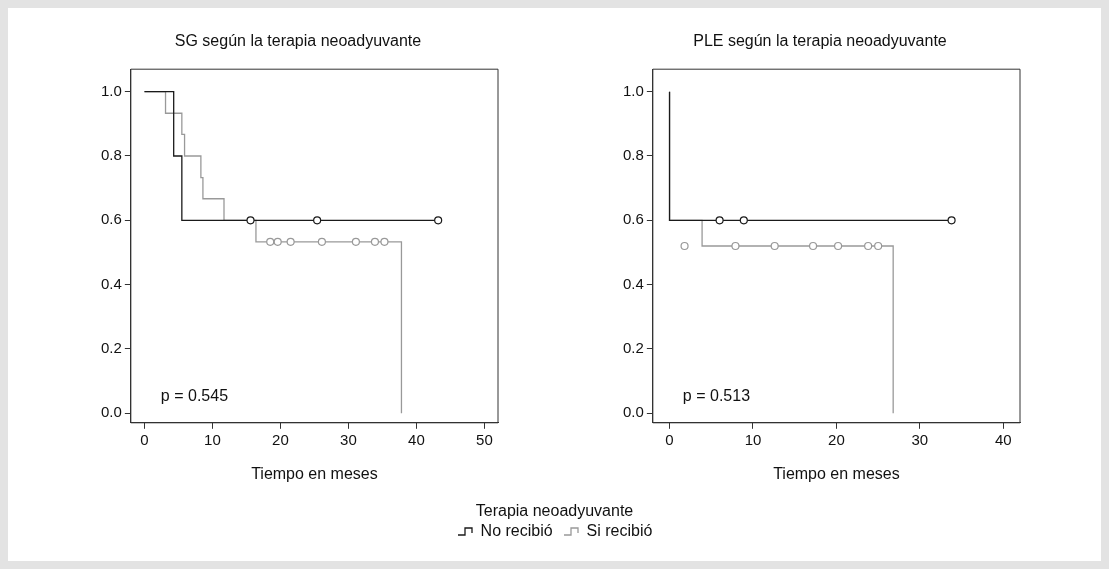  Describe the element at coordinates (716, 395) in the screenshot. I see `annotation: p = 0.513` at that location.